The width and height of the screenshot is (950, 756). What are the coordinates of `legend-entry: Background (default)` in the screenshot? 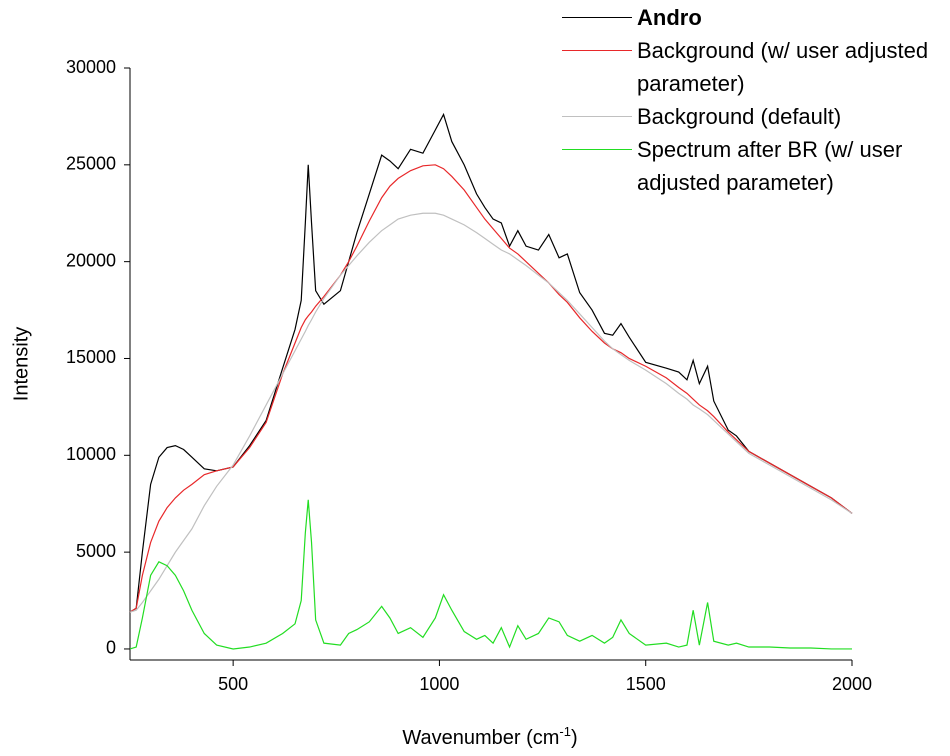 It's located at (752, 116).